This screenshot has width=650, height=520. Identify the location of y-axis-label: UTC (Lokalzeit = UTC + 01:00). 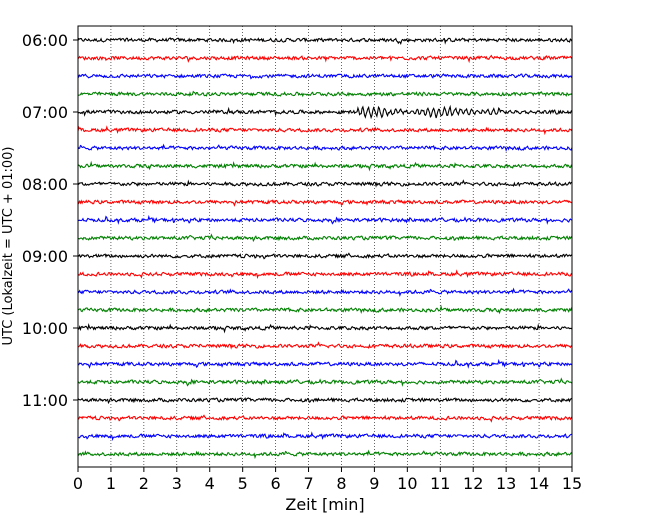
(8, 246).